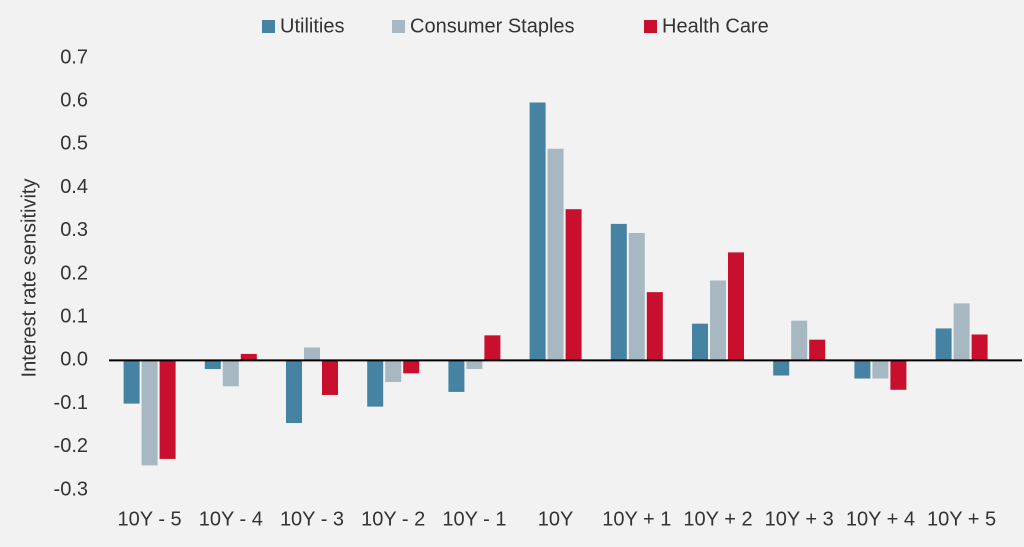  I want to click on legend-label: Health Care, so click(715, 26).